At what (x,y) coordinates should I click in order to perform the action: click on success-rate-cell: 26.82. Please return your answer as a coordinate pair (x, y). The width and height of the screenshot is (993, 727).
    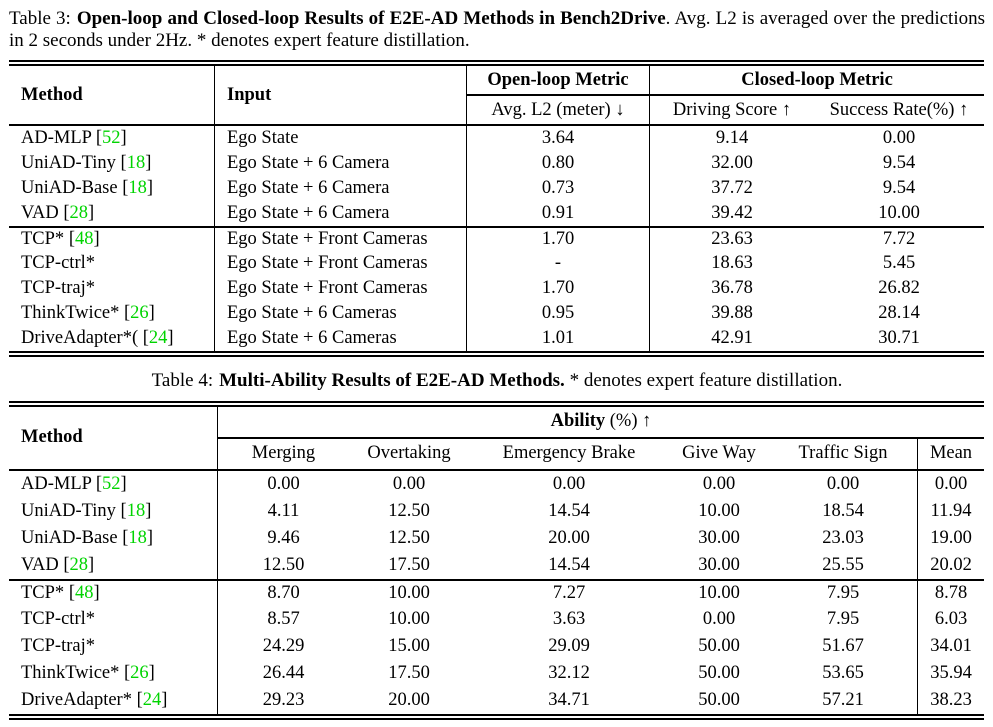
    Looking at the image, I should click on (899, 288).